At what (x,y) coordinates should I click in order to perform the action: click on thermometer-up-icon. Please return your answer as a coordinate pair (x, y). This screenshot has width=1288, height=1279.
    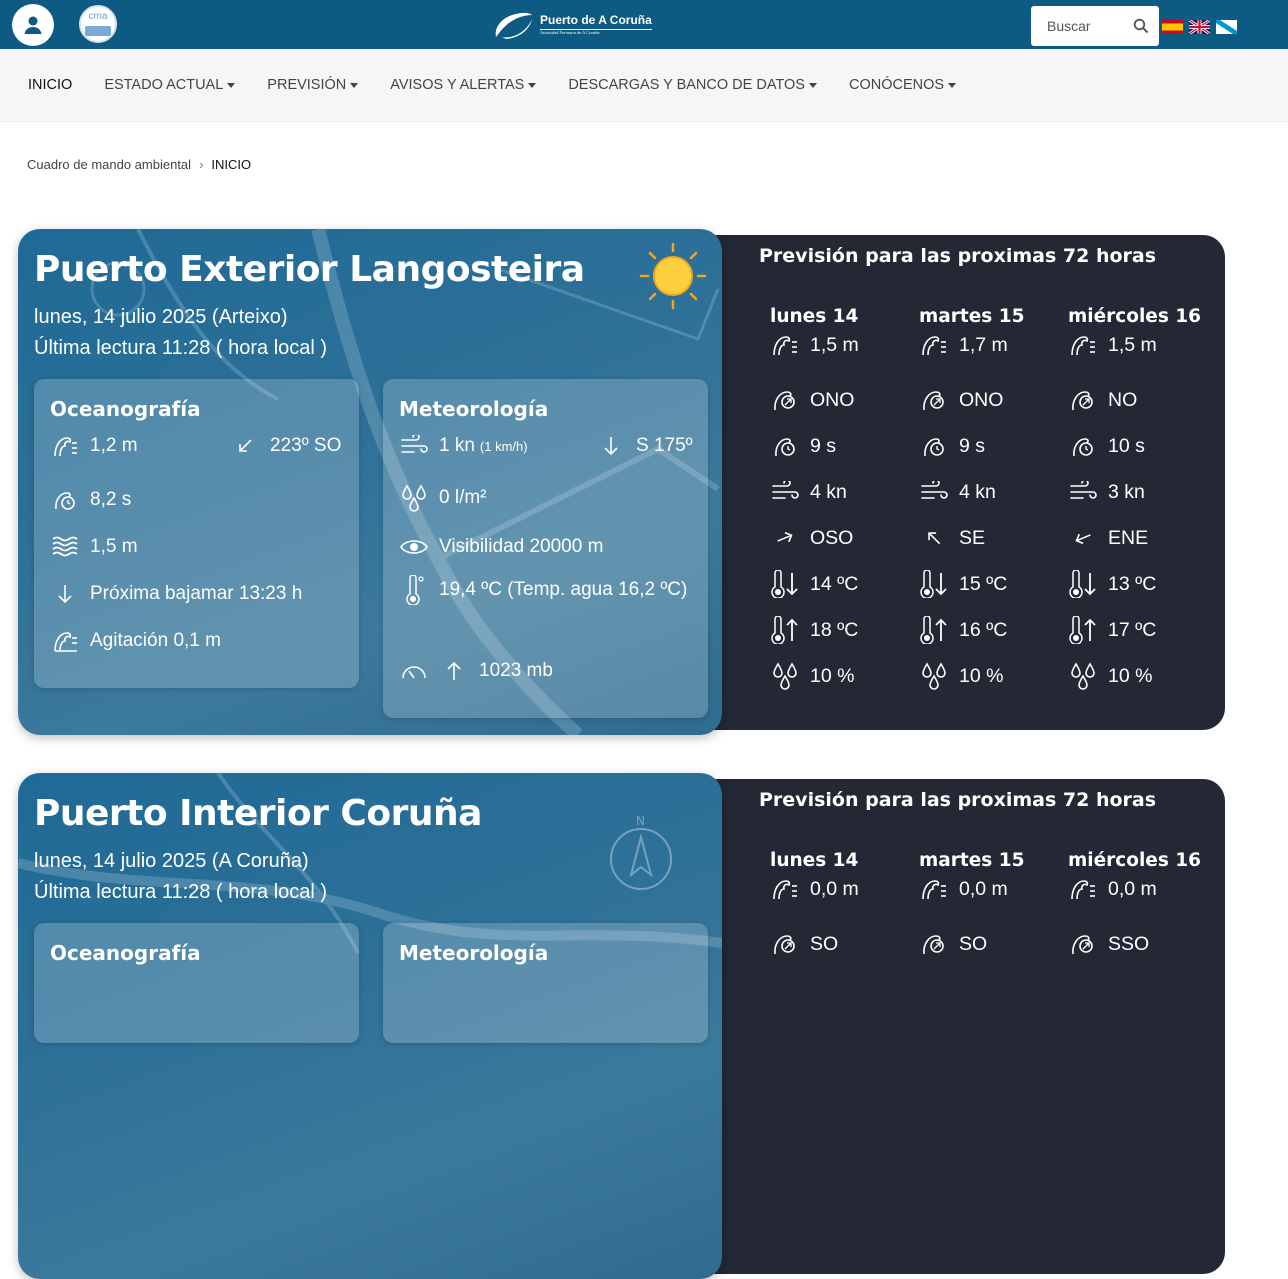
    Looking at the image, I should click on (933, 630).